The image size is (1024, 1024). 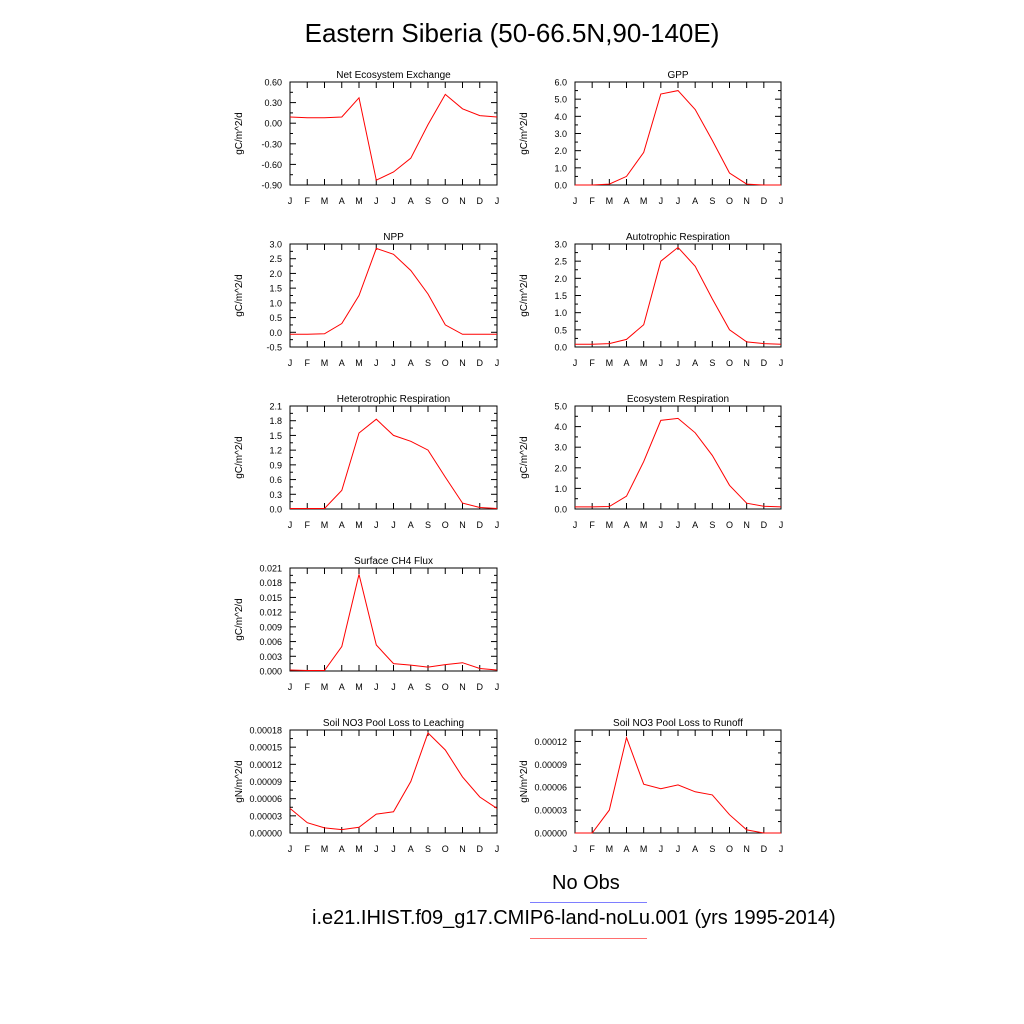 I want to click on y-tick-label: -0.60, so click(x=271, y=165).